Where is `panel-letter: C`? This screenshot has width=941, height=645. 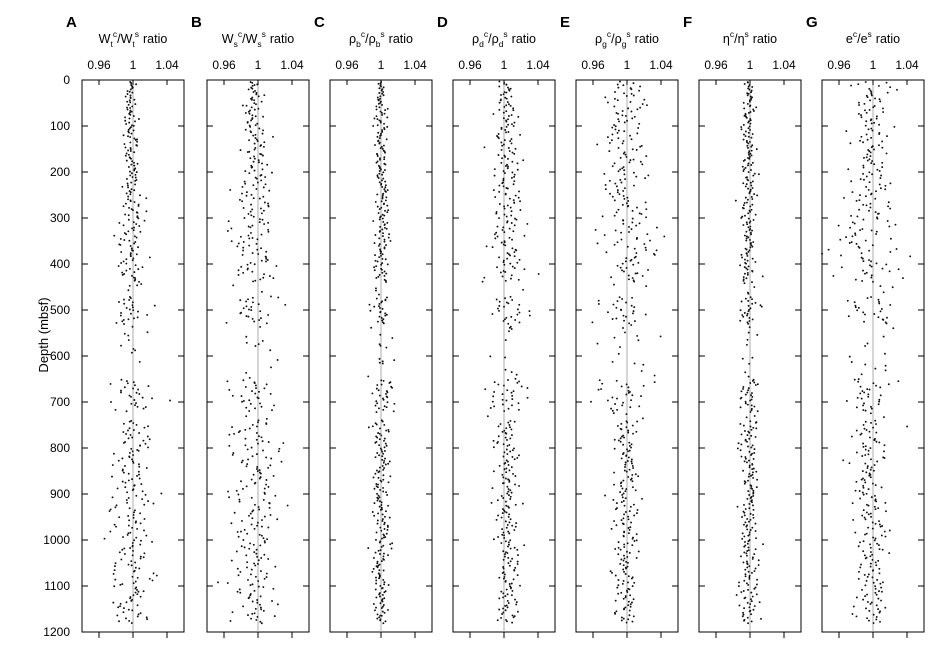 panel-letter: C is located at coordinates (319, 22).